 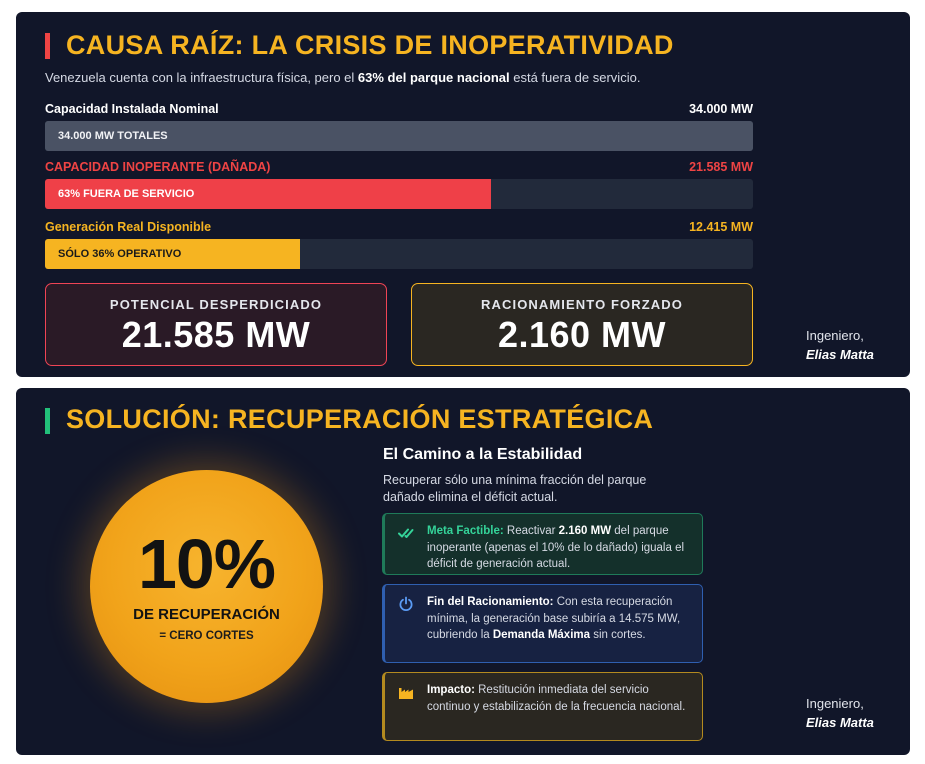 What do you see at coordinates (206, 614) in the screenshot?
I see `recovery-label: DE RECUPERACIÓN` at bounding box center [206, 614].